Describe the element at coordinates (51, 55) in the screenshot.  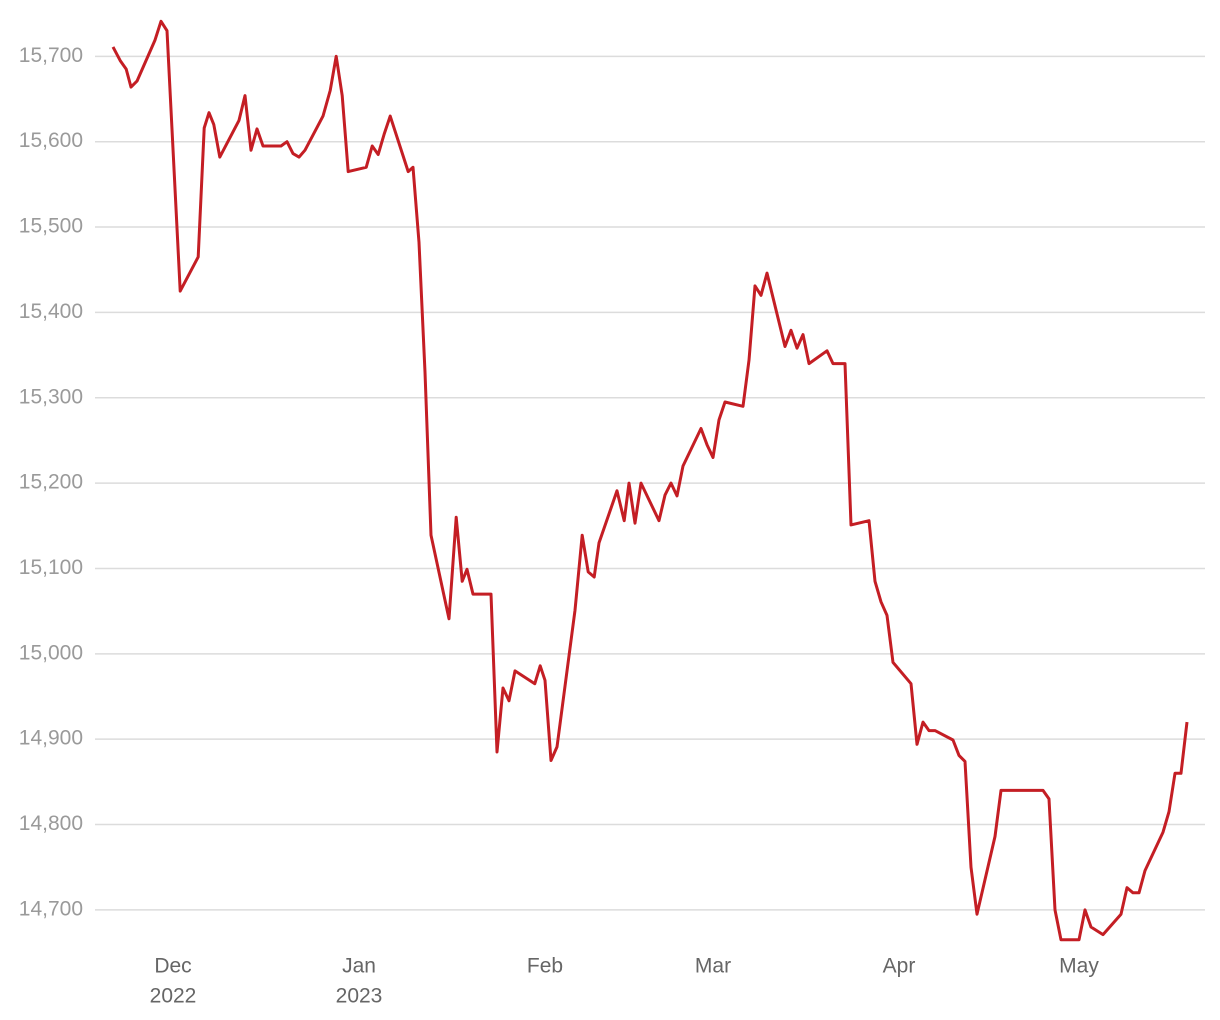
I see `y-tick-label: 15,700` at that location.